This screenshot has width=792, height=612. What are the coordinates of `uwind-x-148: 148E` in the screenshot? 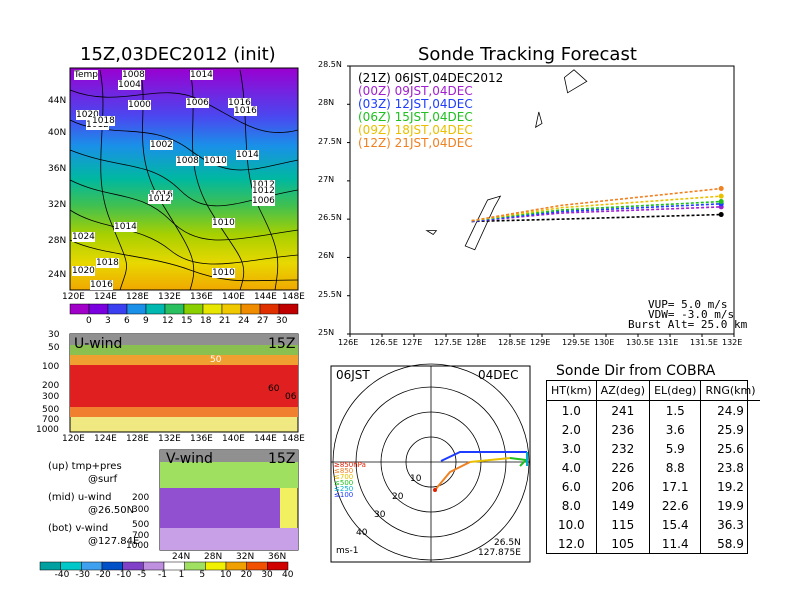 It's located at (293, 439).